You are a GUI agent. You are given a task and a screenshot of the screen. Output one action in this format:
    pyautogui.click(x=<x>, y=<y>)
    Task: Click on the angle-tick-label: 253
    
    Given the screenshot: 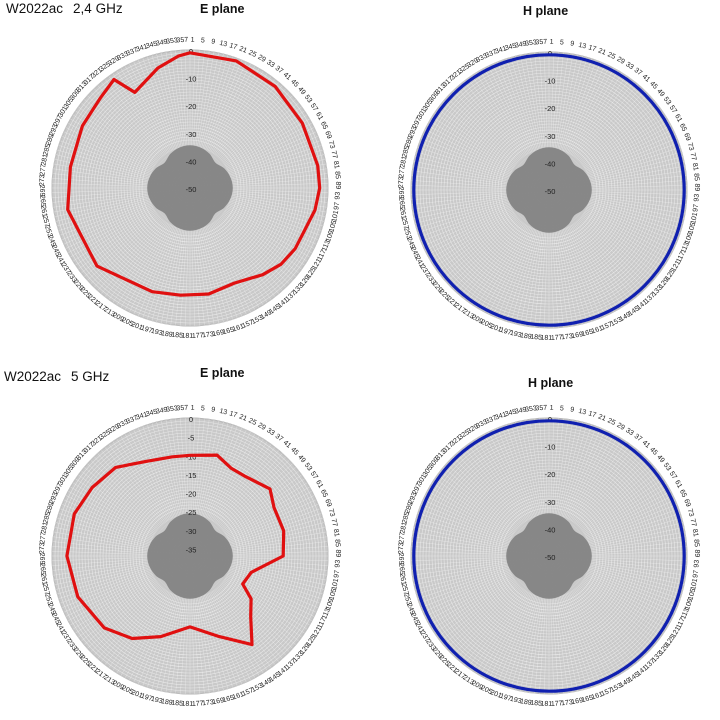 What is the action you would take?
    pyautogui.click(x=407, y=599)
    